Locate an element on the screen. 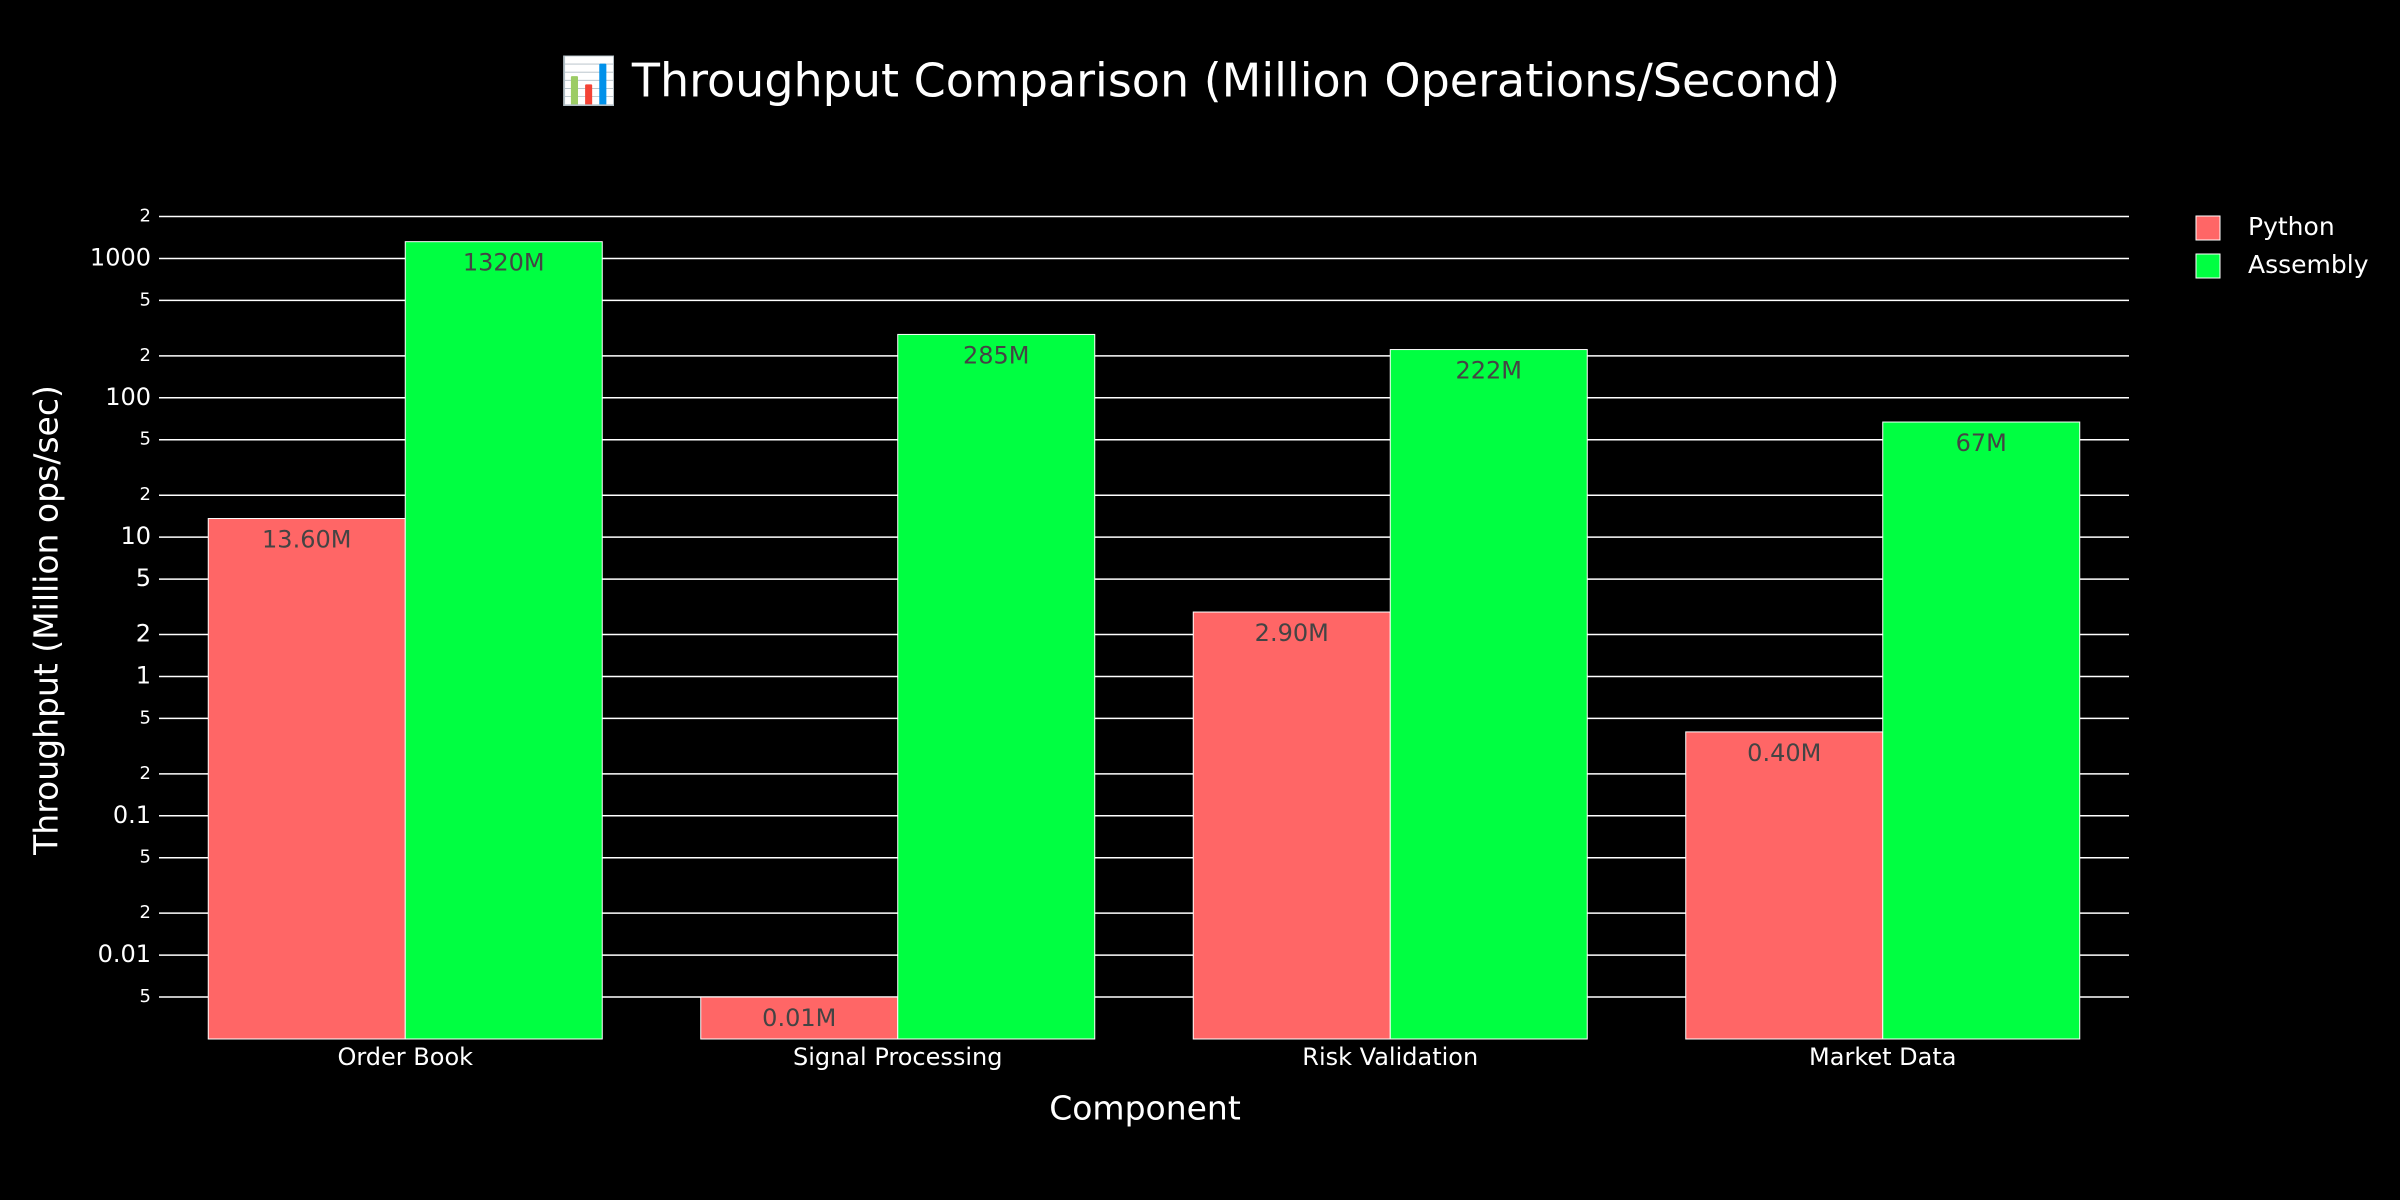 This screenshot has width=2400, height=1200. x-tick-label: Risk Validation is located at coordinates (1390, 1057).